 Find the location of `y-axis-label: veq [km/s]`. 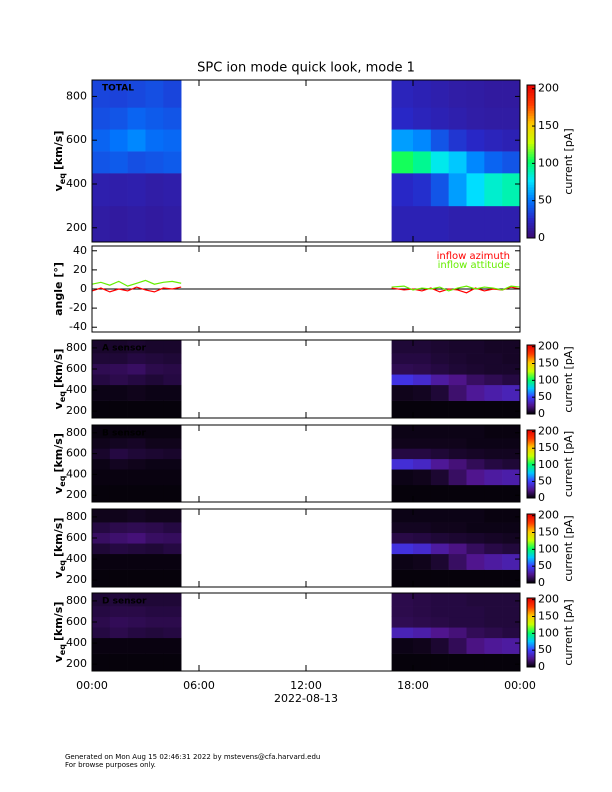

y-axis-label: veq [km/s] is located at coordinates (59, 161).